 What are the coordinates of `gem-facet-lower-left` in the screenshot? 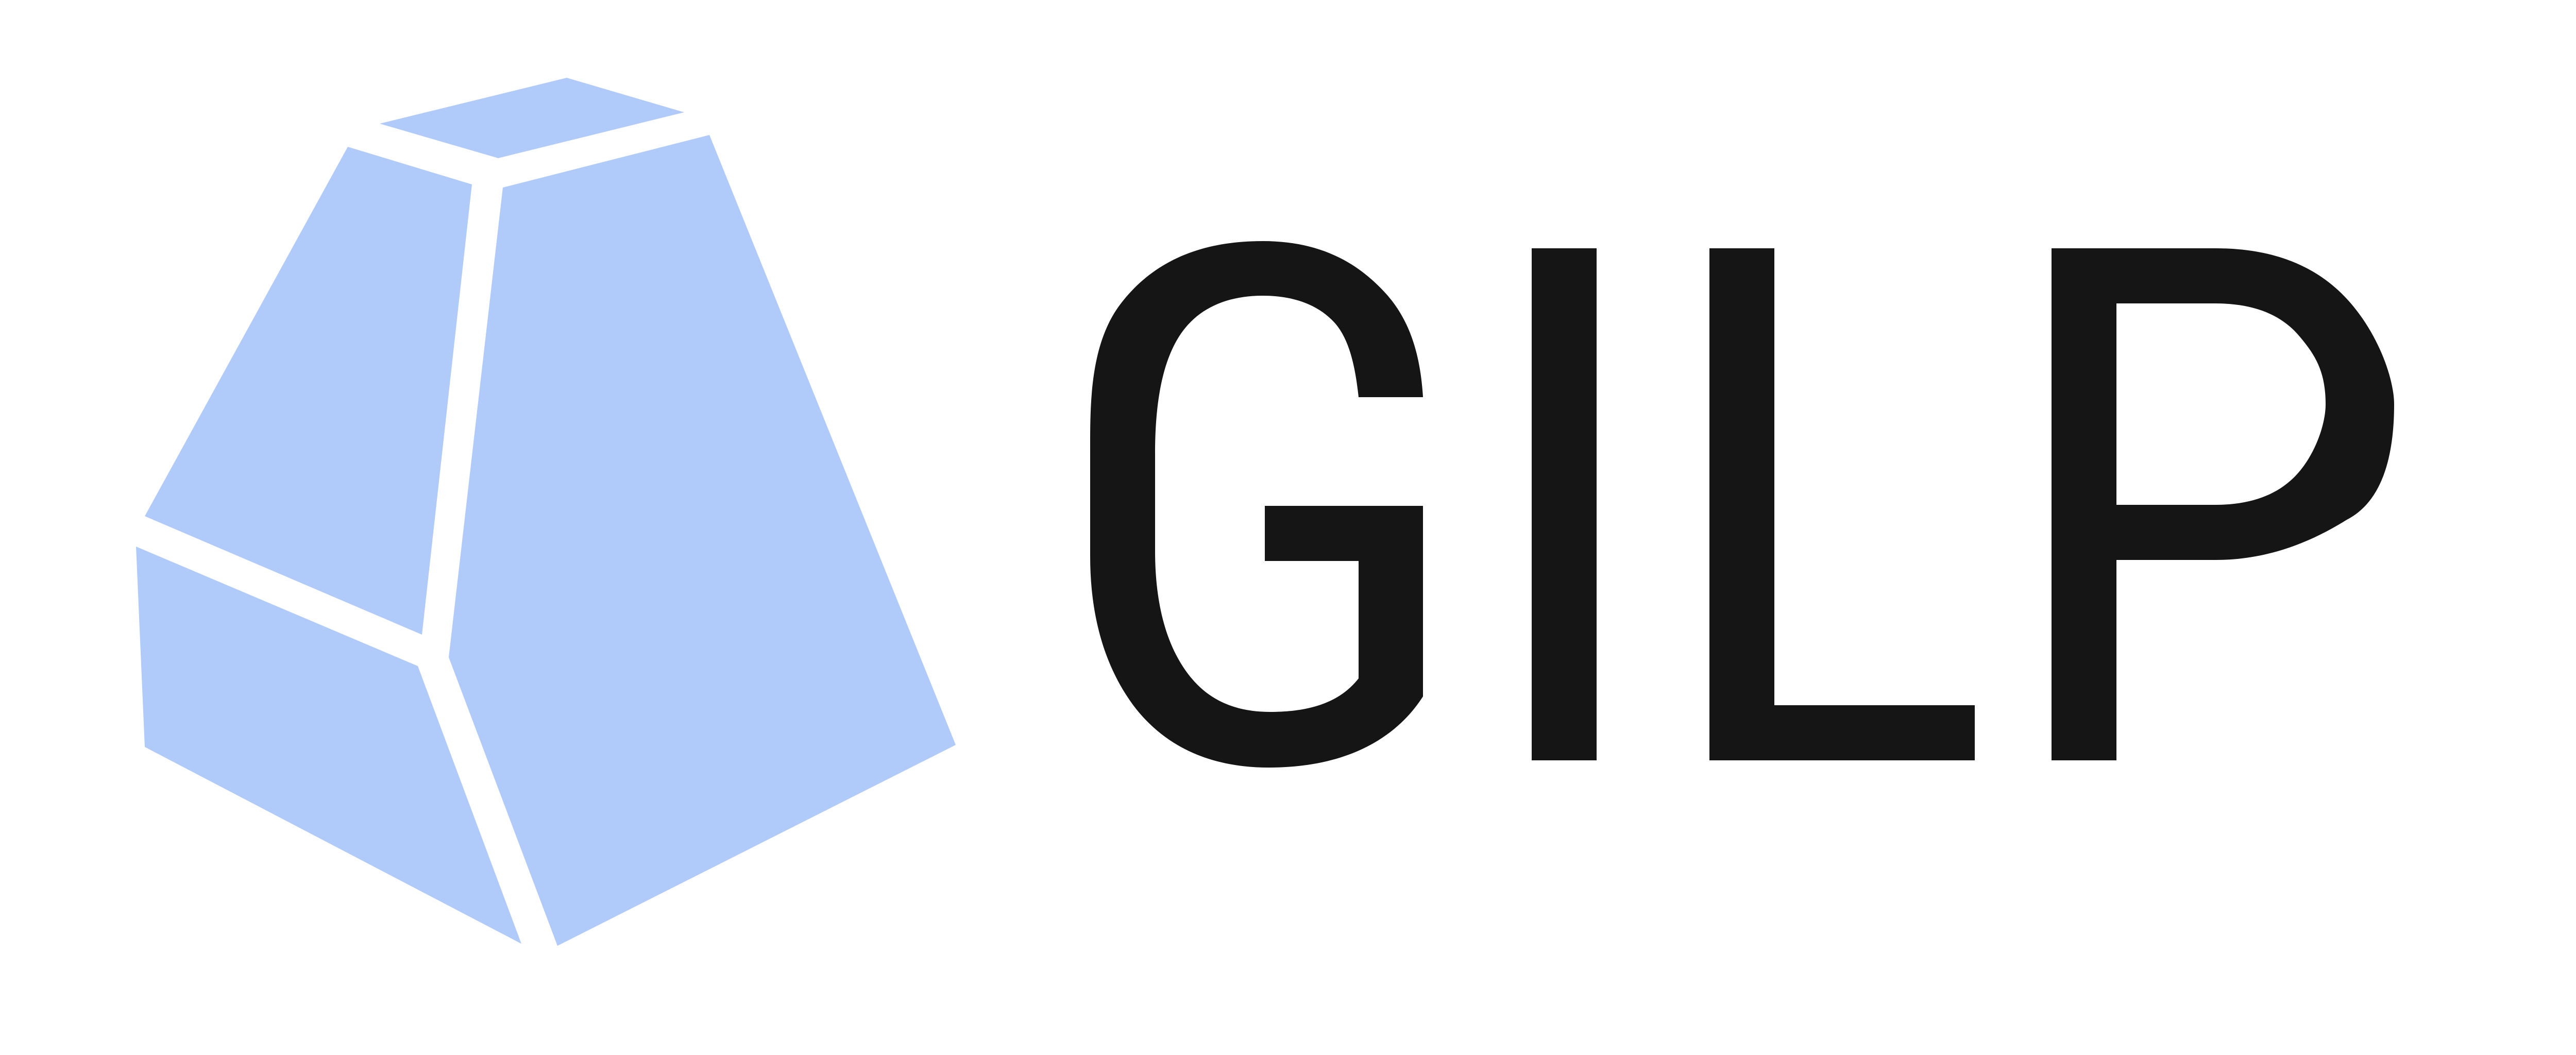 It's located at (328, 745).